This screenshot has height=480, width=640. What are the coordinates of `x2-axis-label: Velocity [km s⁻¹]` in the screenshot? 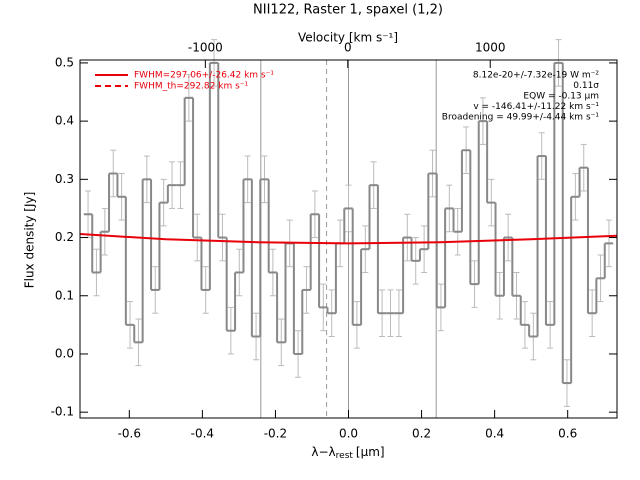 It's located at (348, 38).